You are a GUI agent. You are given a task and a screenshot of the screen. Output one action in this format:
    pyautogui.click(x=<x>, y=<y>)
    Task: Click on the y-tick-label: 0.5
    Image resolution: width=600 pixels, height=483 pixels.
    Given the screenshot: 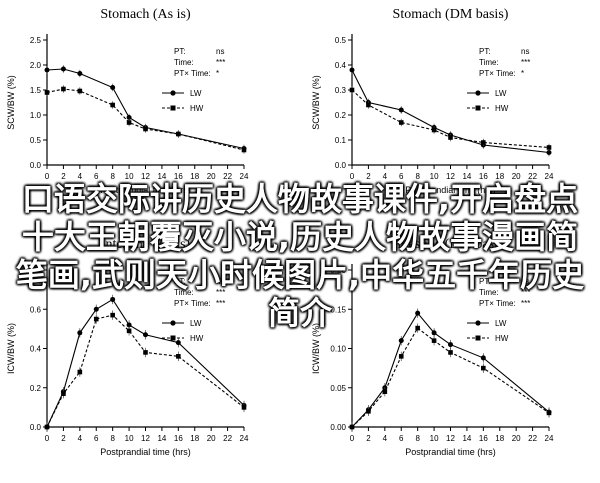 What is the action you would take?
    pyautogui.click(x=36, y=140)
    